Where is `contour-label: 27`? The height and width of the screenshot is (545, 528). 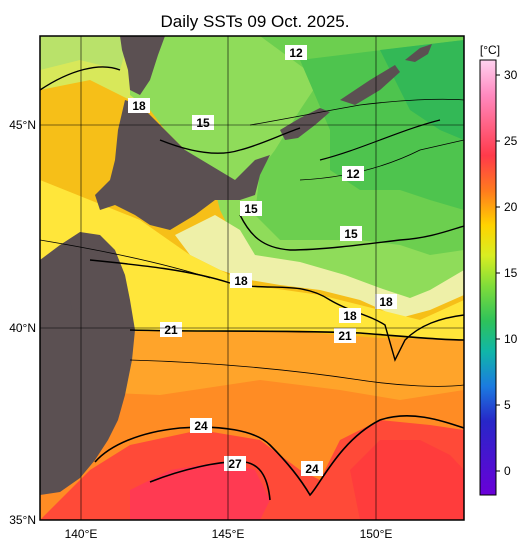 contour-label: 27 is located at coordinates (235, 463).